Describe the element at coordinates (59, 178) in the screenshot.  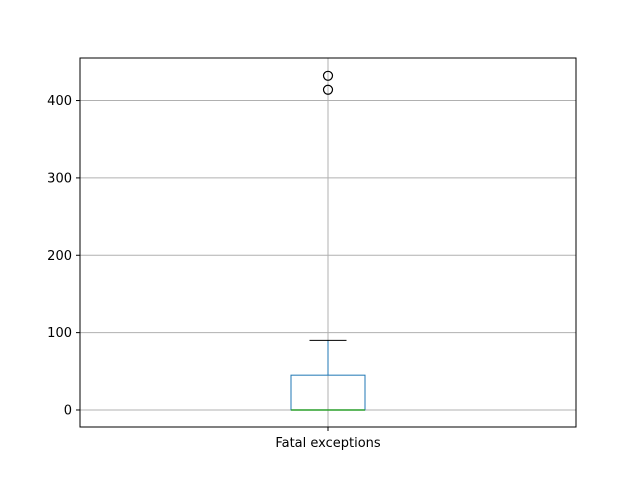
I see `y-tick-label: 300` at that location.